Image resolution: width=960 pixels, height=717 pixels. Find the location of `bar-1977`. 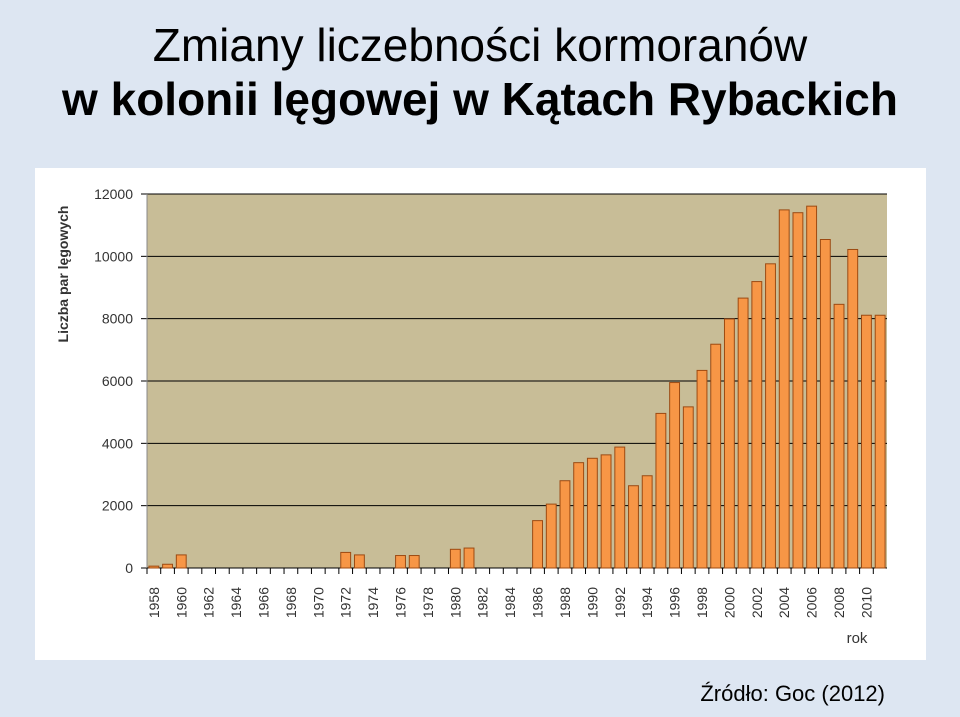

bar-1977 is located at coordinates (414, 562).